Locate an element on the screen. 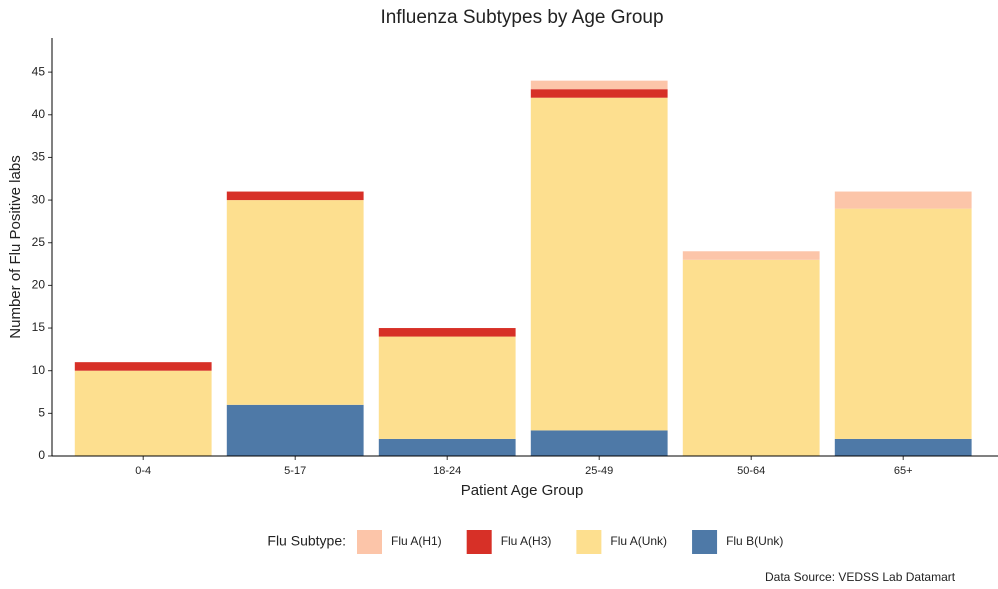  y-tick-label: 5 is located at coordinates (41, 413).